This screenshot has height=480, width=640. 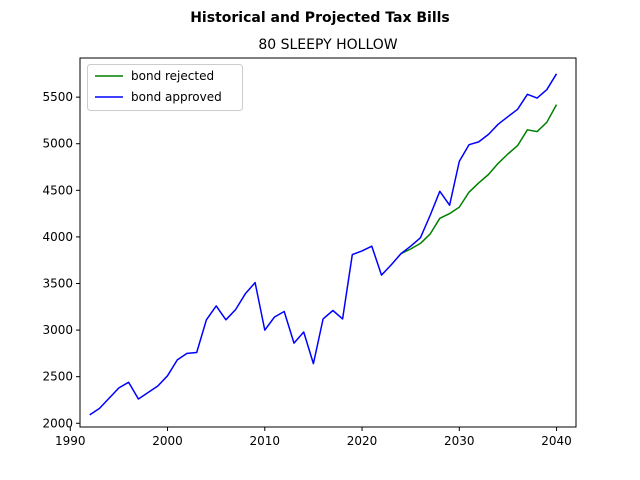 What do you see at coordinates (479, 179) in the screenshot?
I see `series-line-bond-rejected` at bounding box center [479, 179].